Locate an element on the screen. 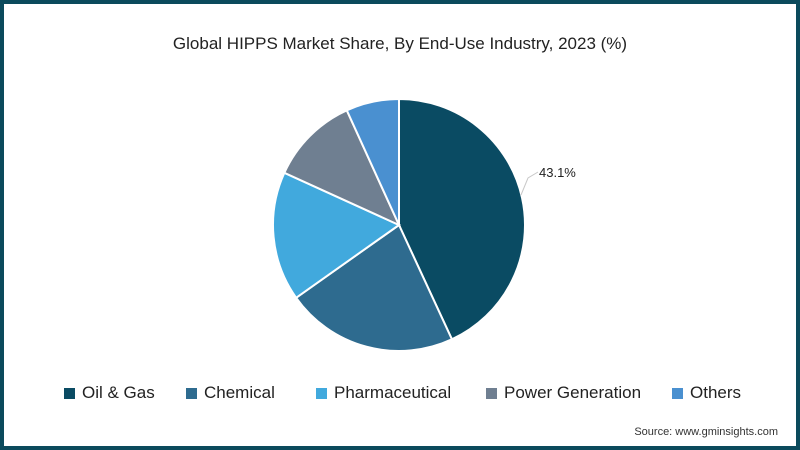 Image resolution: width=800 pixels, height=450 pixels. legend-item-pharmaceutical: Pharmaceutical is located at coordinates (383, 393).